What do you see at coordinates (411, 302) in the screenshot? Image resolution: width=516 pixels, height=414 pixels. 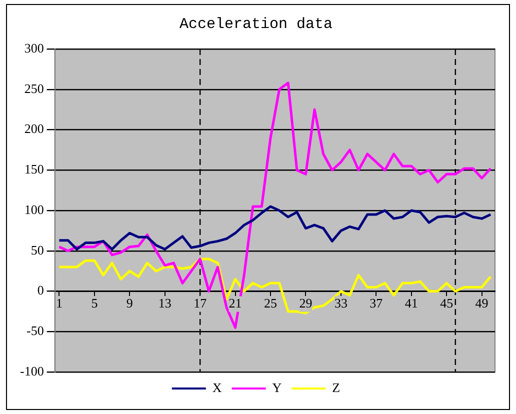 I see `x-tick-label: 41` at bounding box center [411, 302].